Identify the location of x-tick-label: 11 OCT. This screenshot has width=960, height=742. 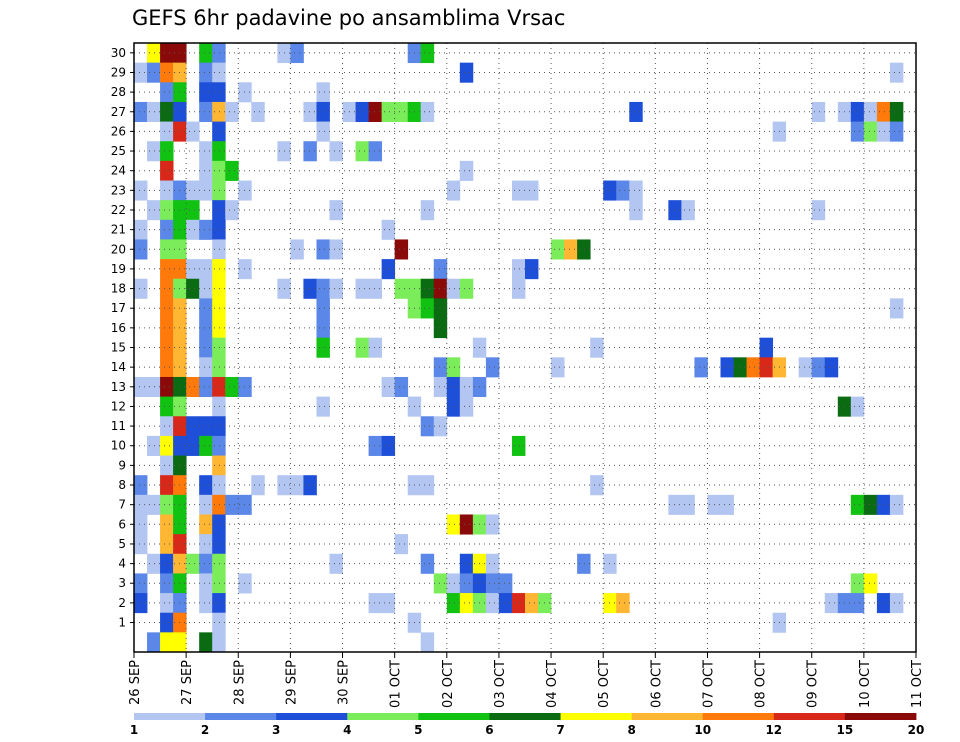
(917, 684).